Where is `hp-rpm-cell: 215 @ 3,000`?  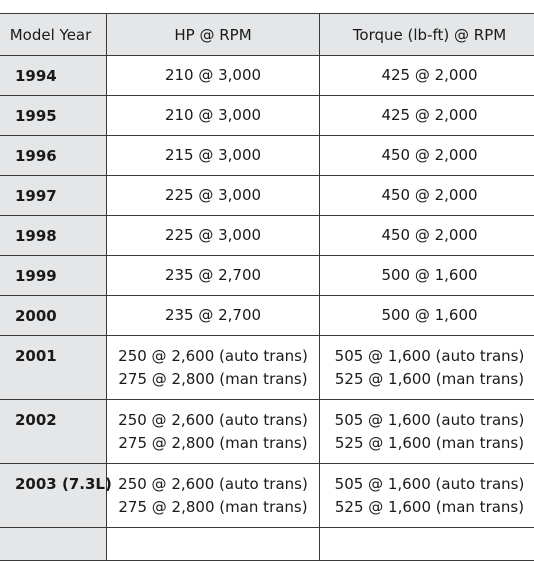
hp-rpm-cell: 215 @ 3,000 is located at coordinates (213, 156).